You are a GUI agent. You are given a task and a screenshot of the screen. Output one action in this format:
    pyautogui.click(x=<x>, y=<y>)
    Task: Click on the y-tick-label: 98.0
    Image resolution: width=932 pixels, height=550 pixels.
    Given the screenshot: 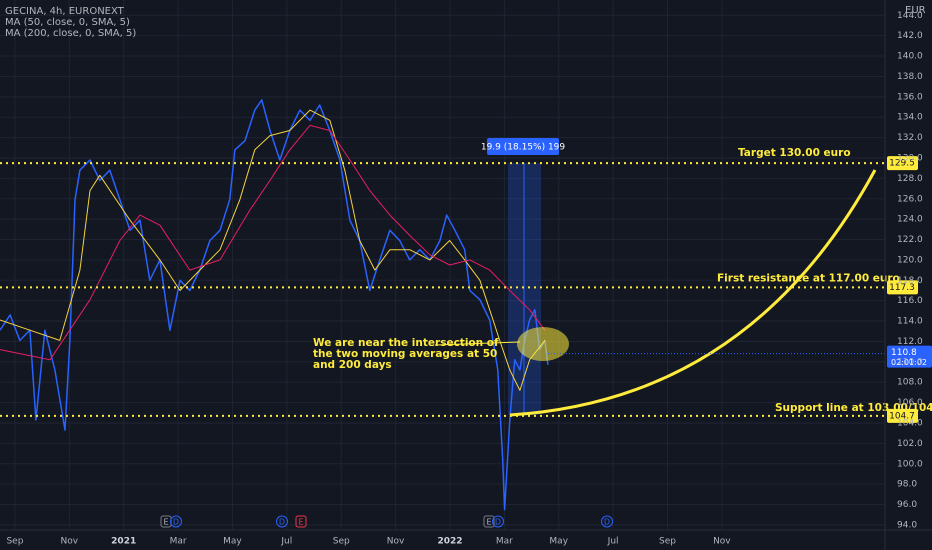 What is the action you would take?
    pyautogui.click(x=907, y=485)
    